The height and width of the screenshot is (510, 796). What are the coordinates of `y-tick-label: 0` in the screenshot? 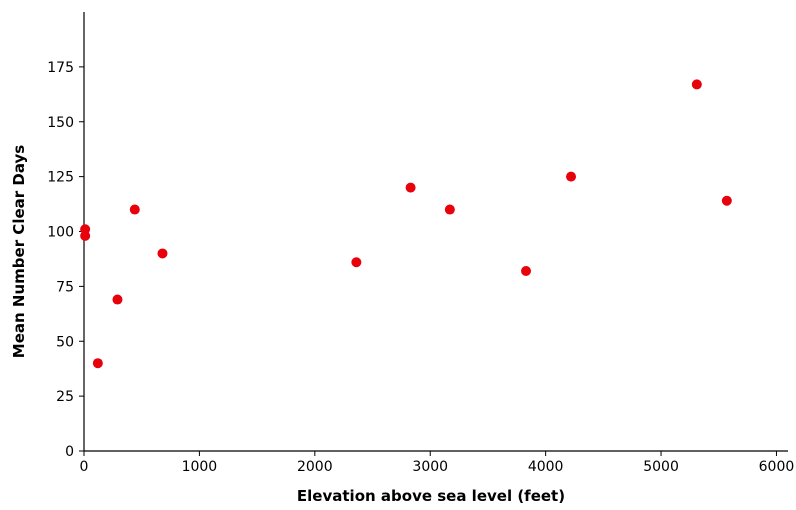 It's located at (69, 452).